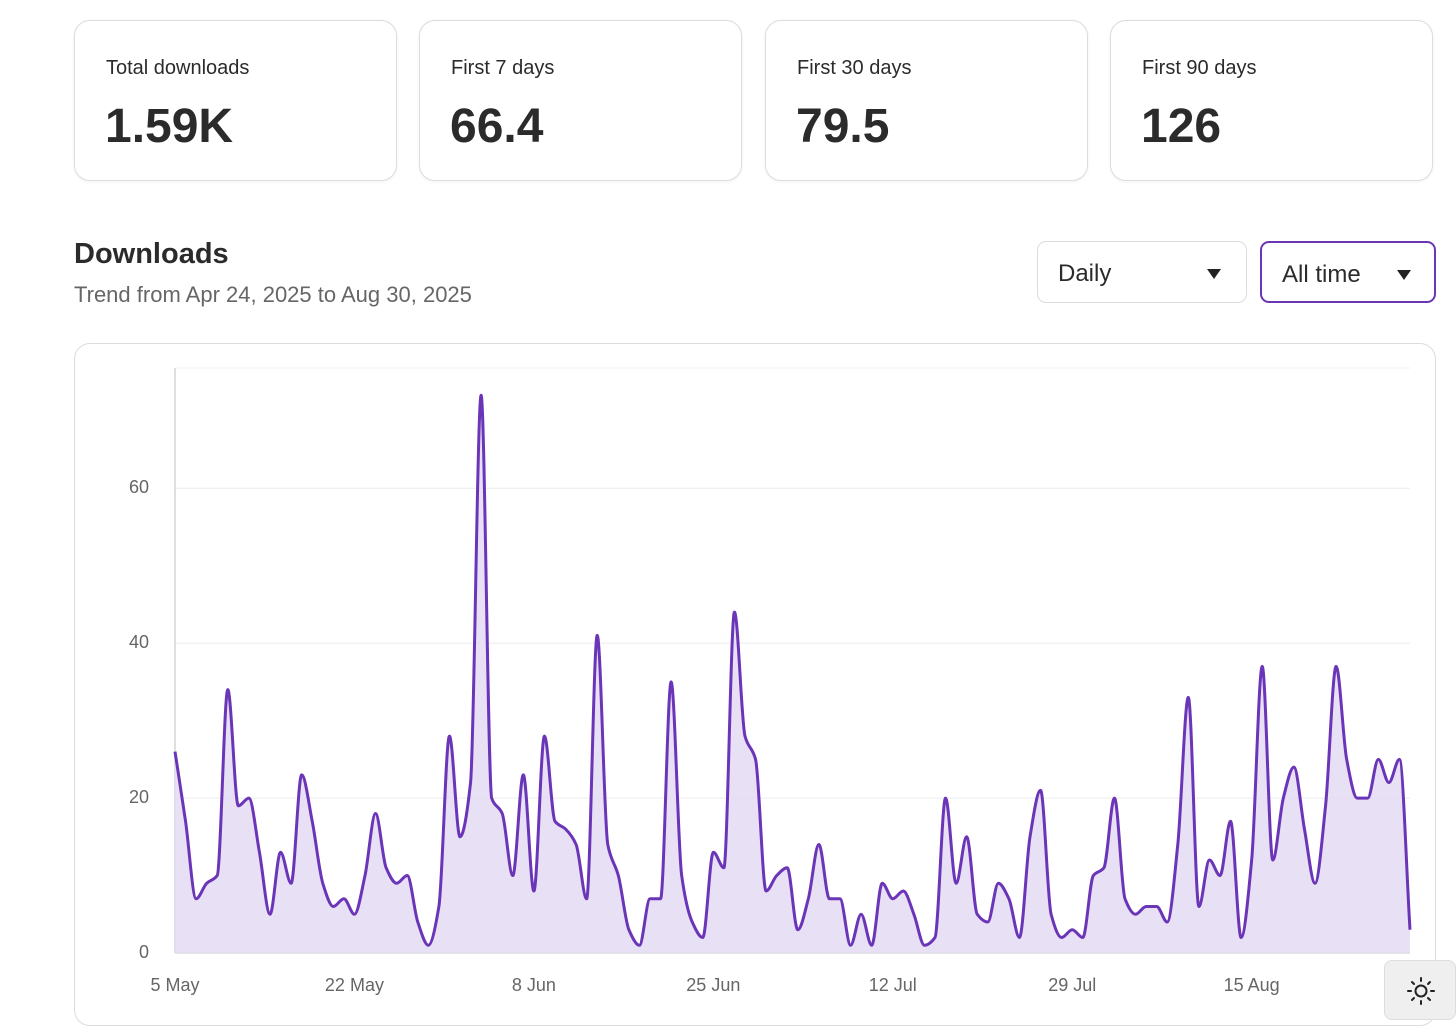 Image resolution: width=1456 pixels, height=1030 pixels. Describe the element at coordinates (144, 952) in the screenshot. I see `y-tick-label: 0` at that location.